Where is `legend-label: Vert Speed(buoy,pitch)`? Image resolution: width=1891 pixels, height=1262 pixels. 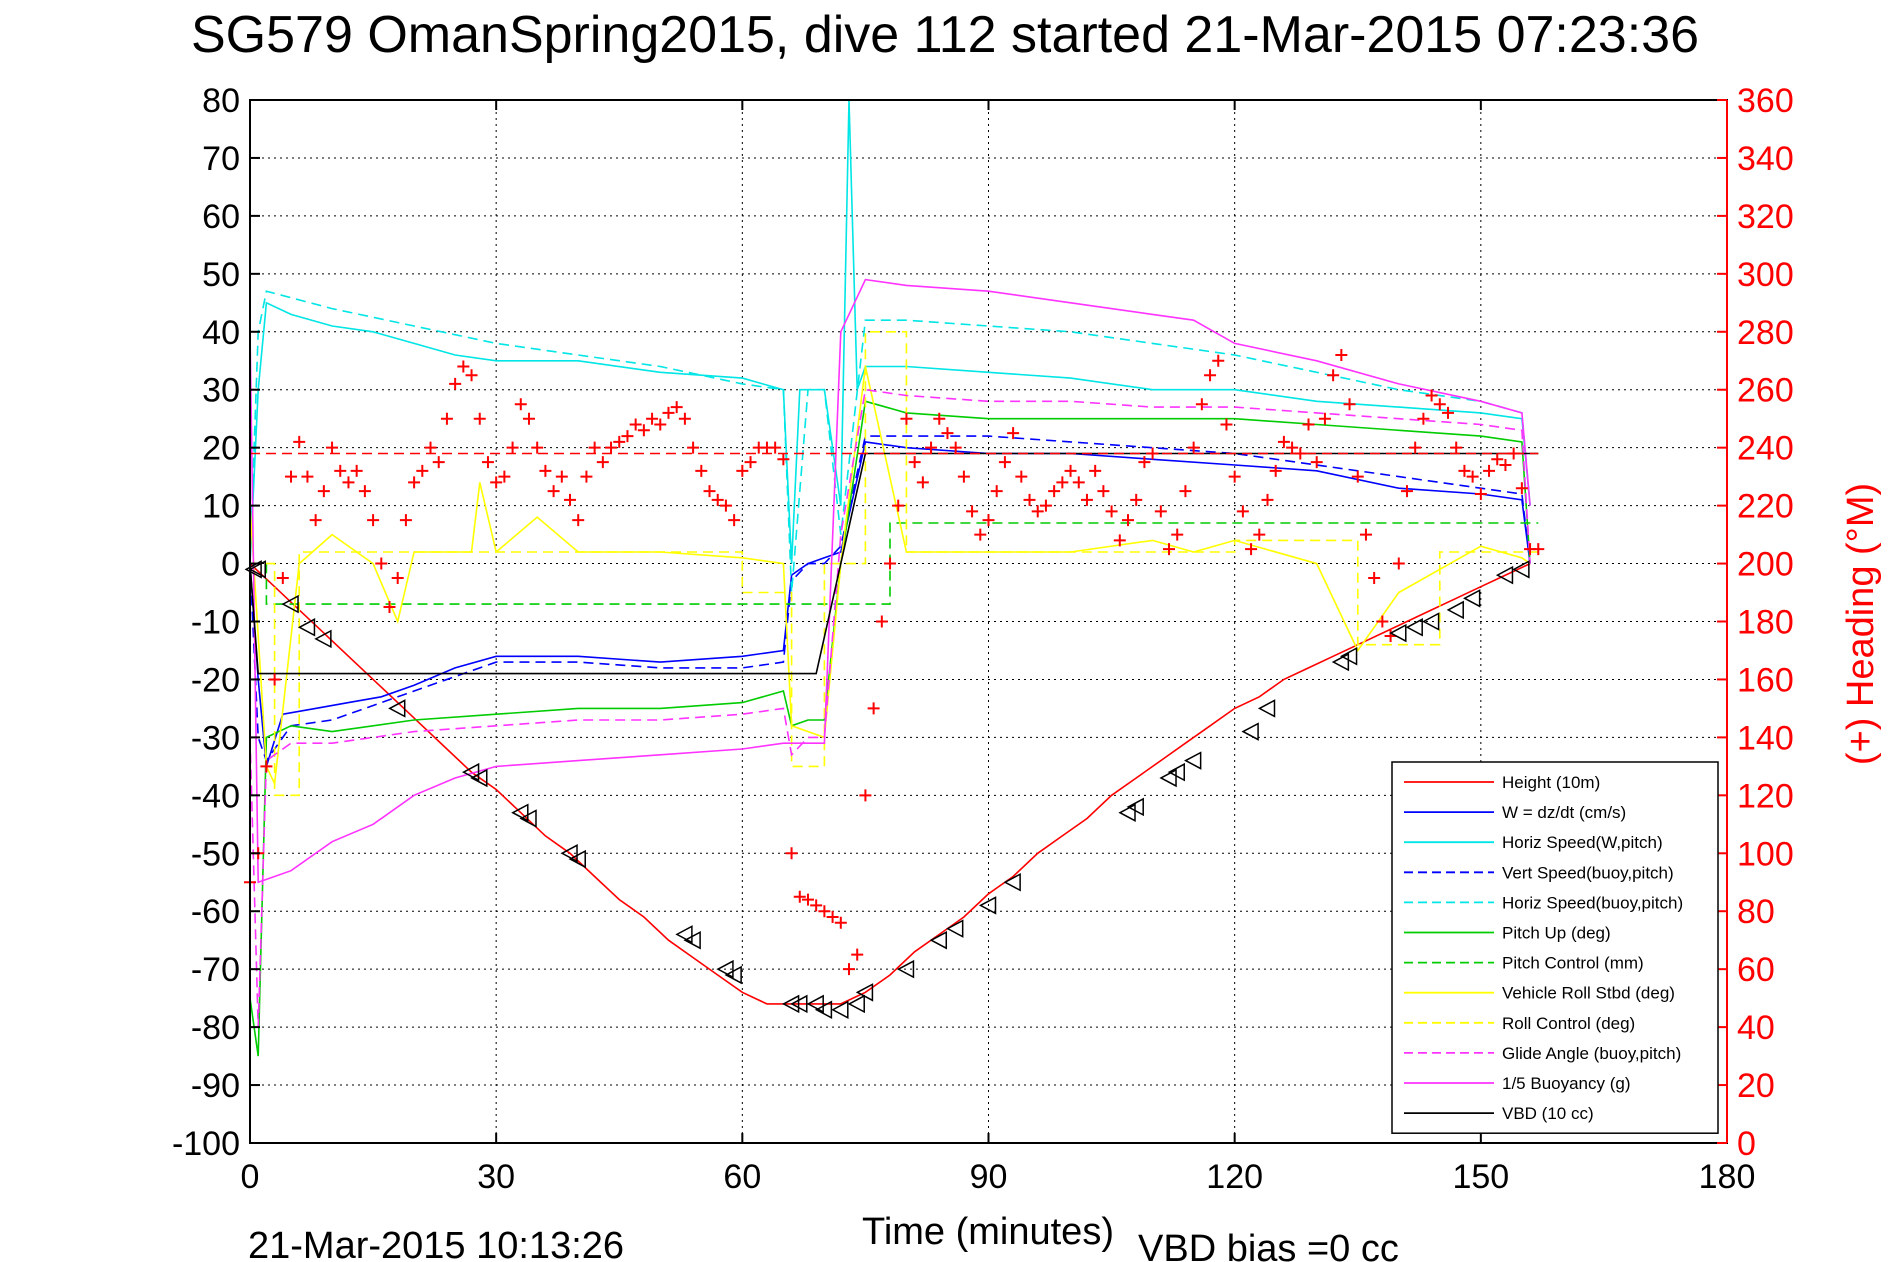
legend-label: Vert Speed(buoy,pitch) is located at coordinates (1588, 872).